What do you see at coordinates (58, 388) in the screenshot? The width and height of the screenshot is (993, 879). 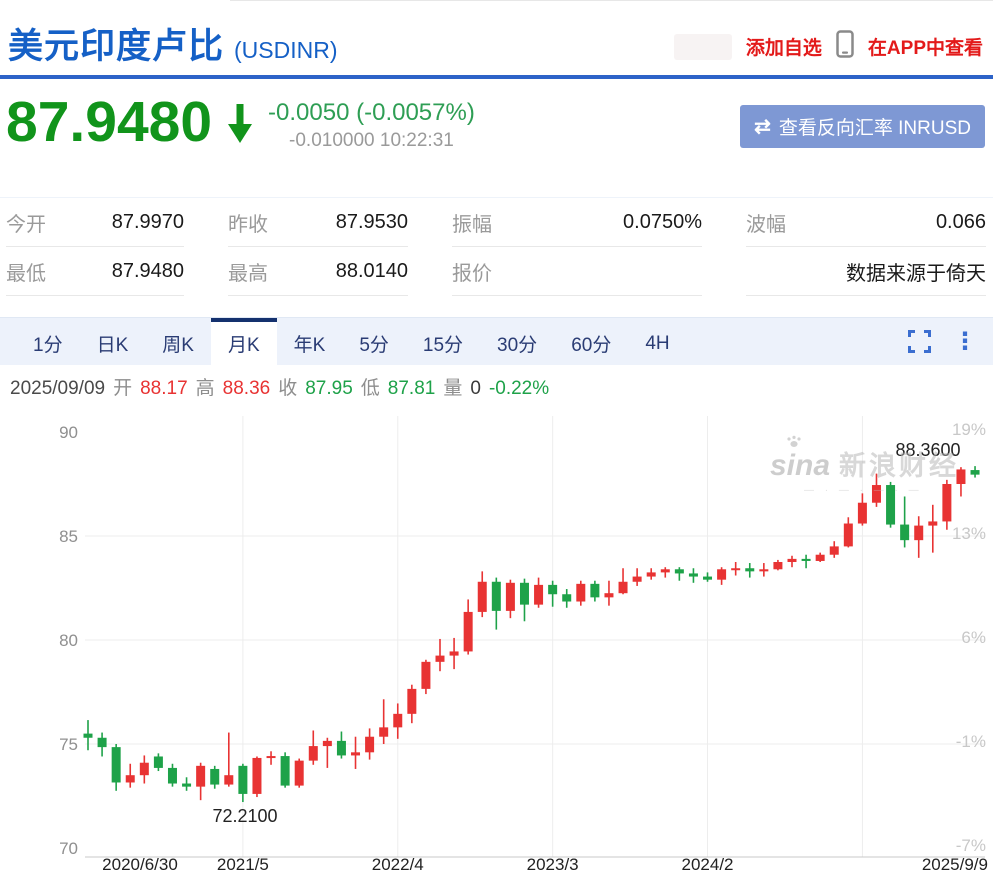 I see `ohlc-date: 2025/09/09` at bounding box center [58, 388].